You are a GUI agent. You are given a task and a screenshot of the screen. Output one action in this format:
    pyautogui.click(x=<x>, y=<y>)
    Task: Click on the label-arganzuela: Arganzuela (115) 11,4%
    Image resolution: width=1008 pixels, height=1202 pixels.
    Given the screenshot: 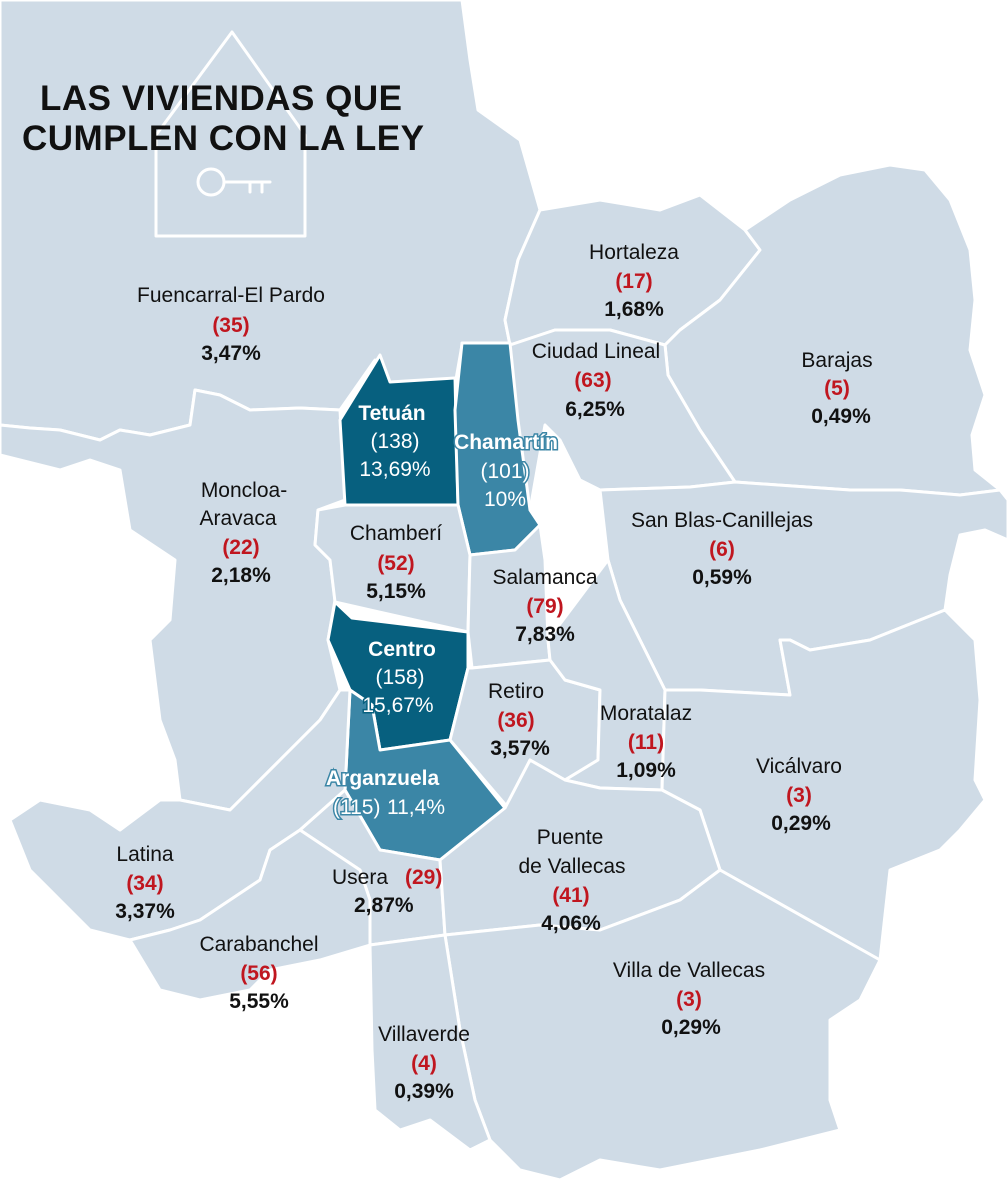 What is the action you would take?
    pyautogui.click(x=386, y=793)
    